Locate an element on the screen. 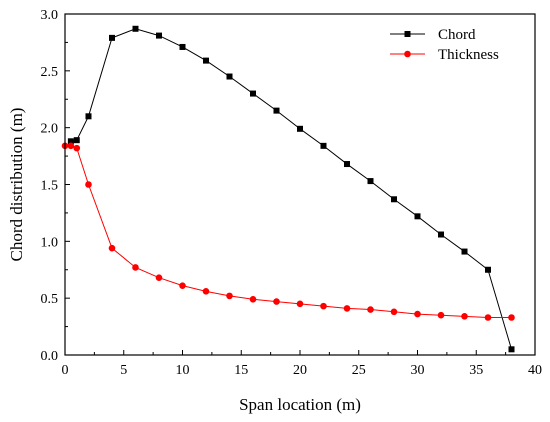 The height and width of the screenshot is (422, 550). y-axis-title: Chord distribution (m) is located at coordinates (16, 185).